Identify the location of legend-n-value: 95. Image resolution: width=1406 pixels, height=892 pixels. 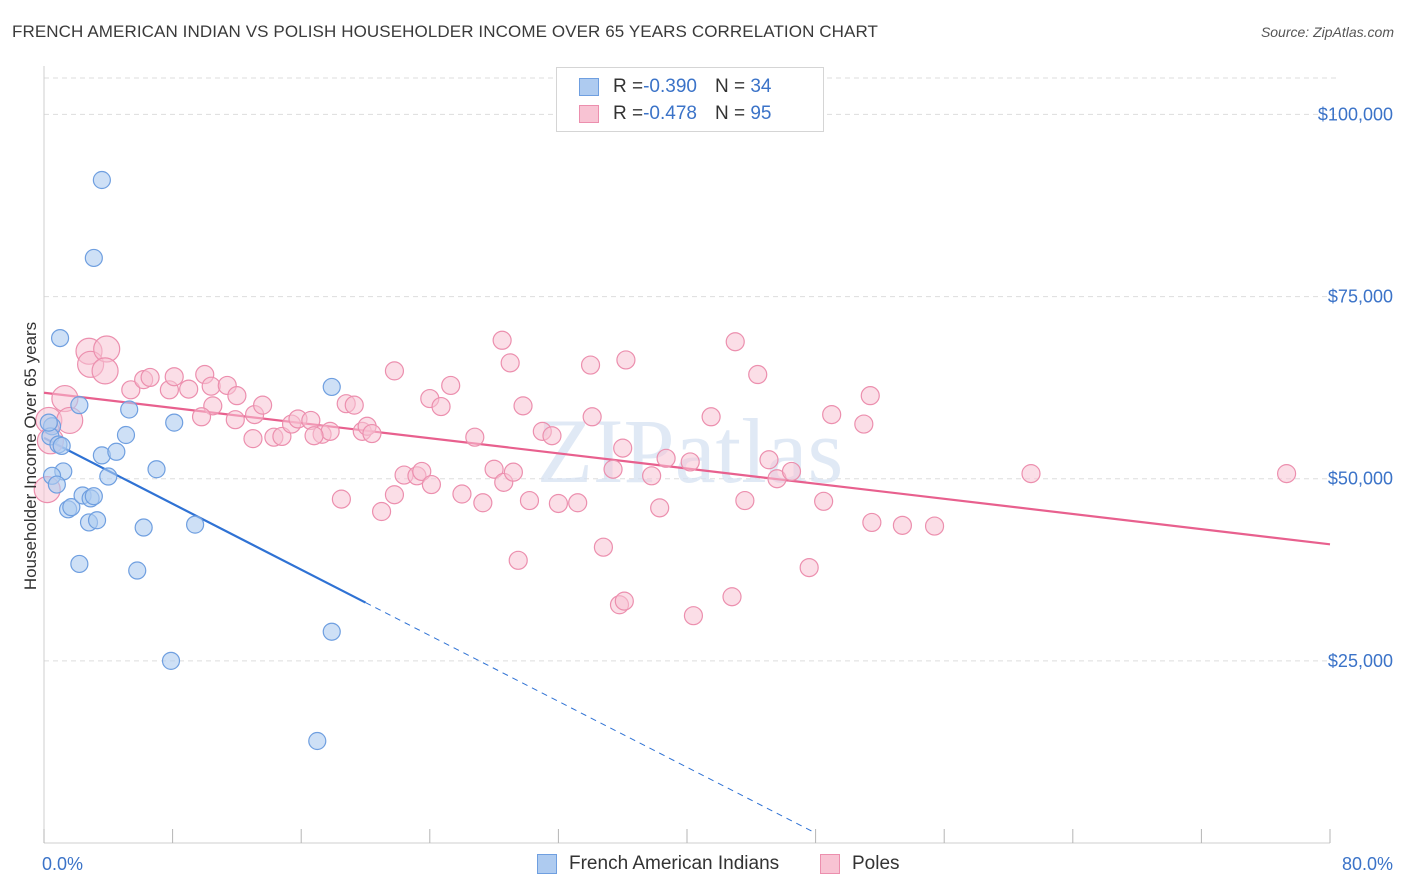
(761, 113).